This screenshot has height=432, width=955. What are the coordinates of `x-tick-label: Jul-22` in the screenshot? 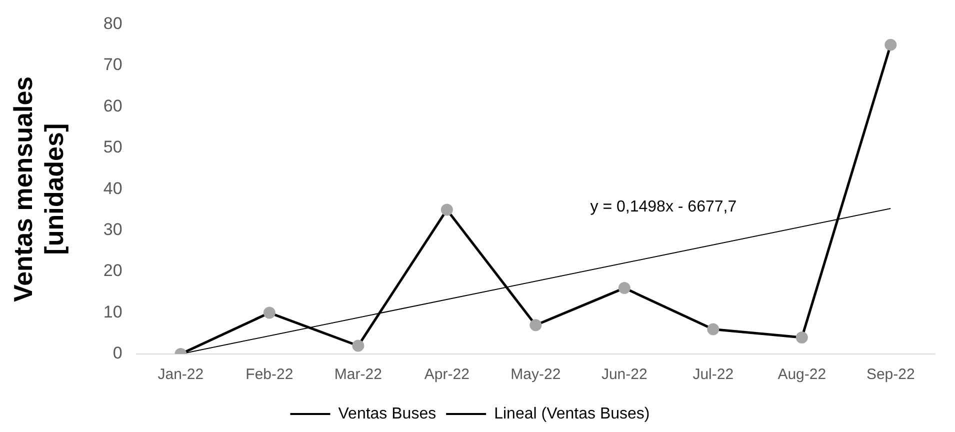 It's located at (713, 375).